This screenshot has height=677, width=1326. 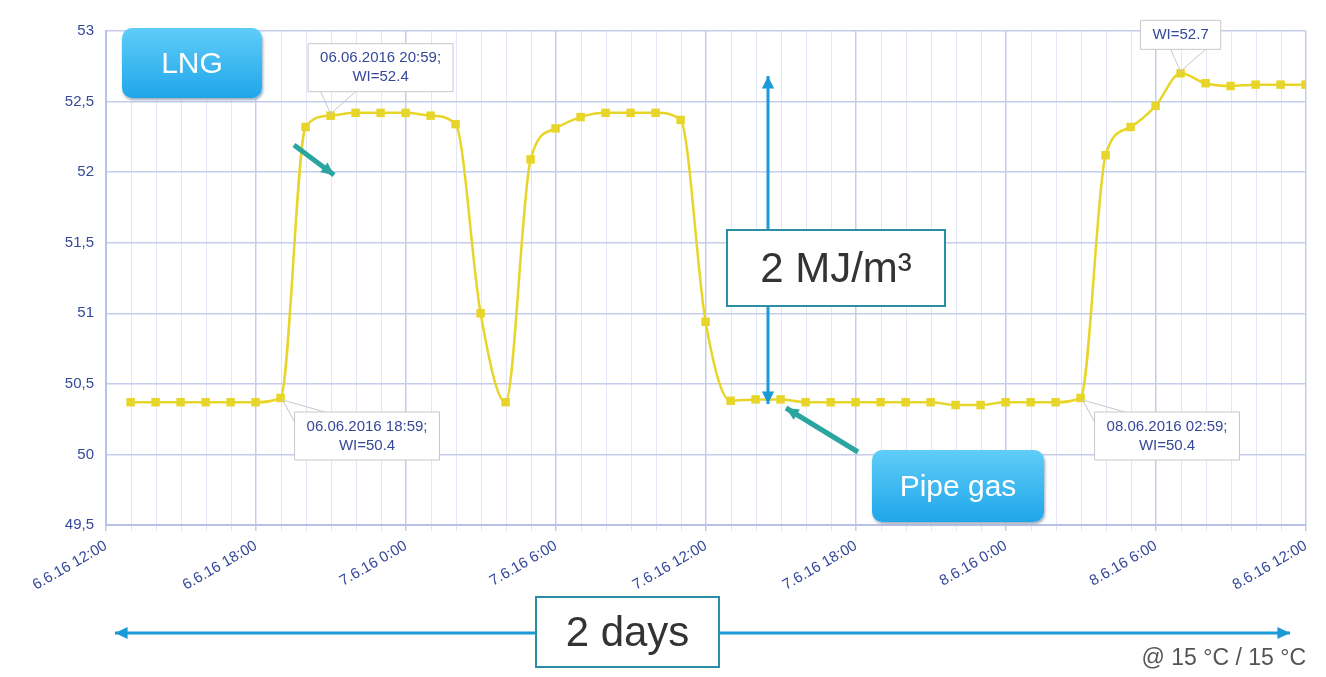 I want to click on y-tick-label: 52,5, so click(x=79, y=100).